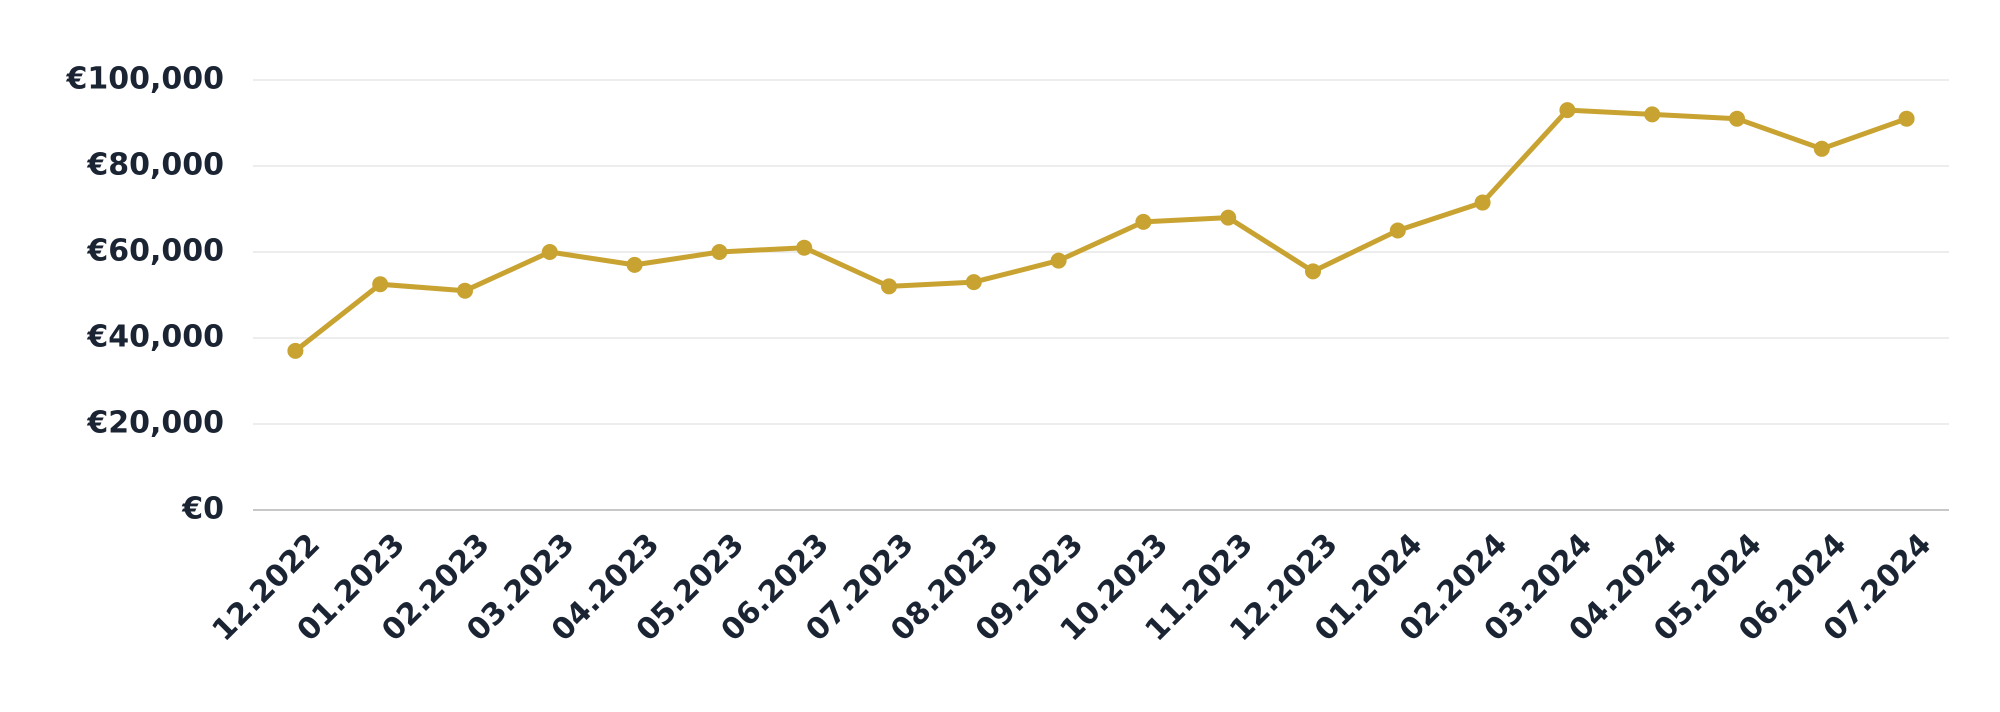 The width and height of the screenshot is (2000, 712). I want to click on y-tick-label: €80,000, so click(155, 165).